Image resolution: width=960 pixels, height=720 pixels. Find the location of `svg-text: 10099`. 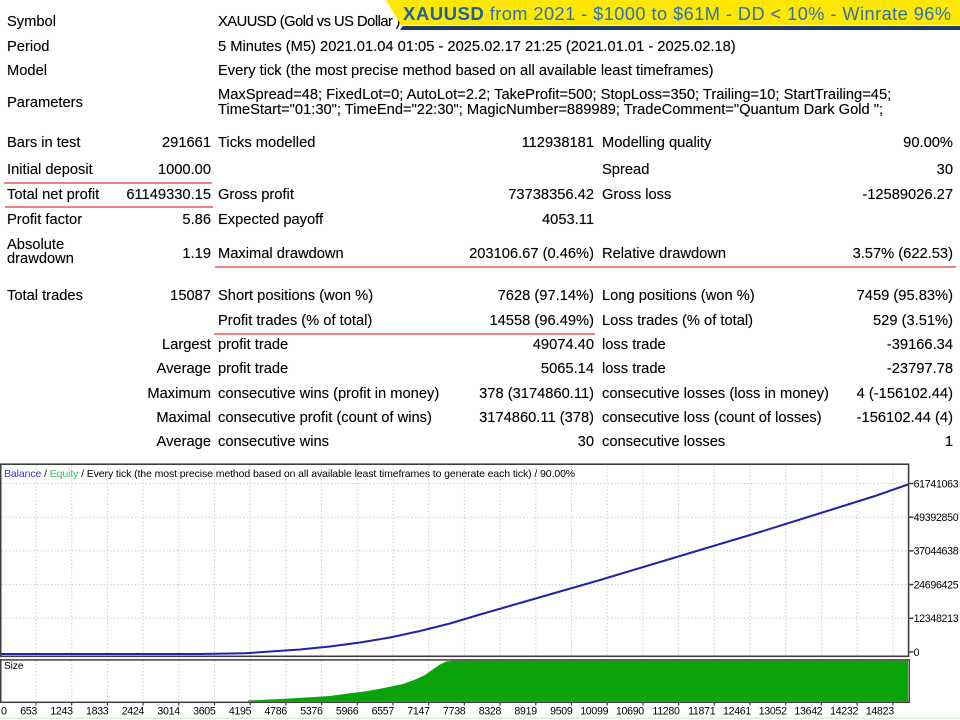

svg-text: 10099 is located at coordinates (594, 712).